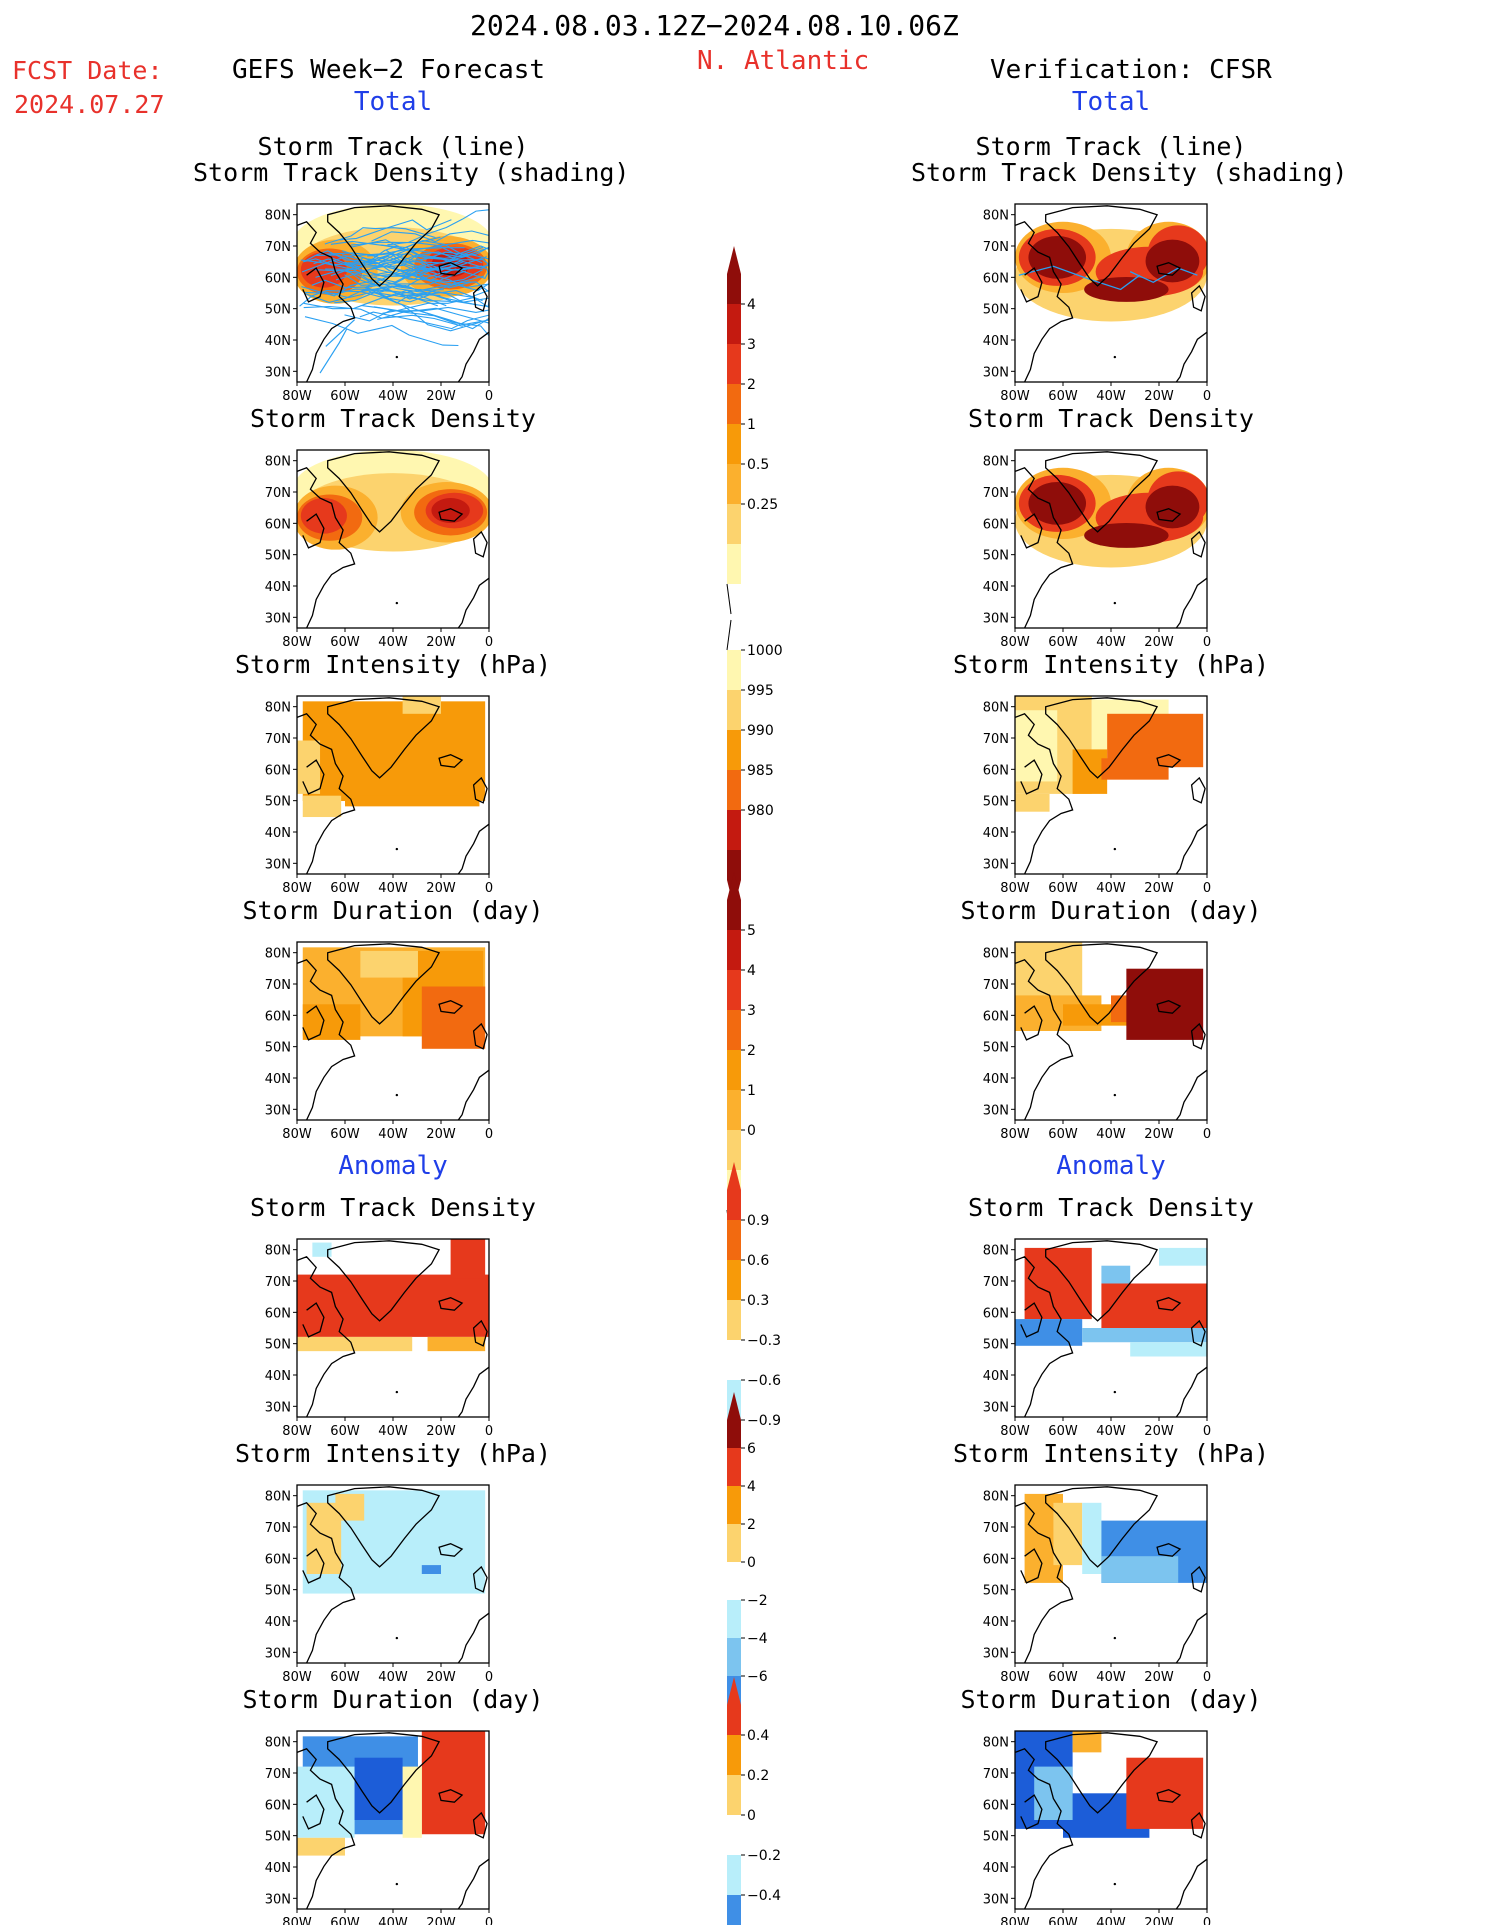 The height and width of the screenshot is (1925, 1487). What do you see at coordinates (1159, 1431) in the screenshot?
I see `cfsr-anom-density-lon-tick-label: 20W` at bounding box center [1159, 1431].